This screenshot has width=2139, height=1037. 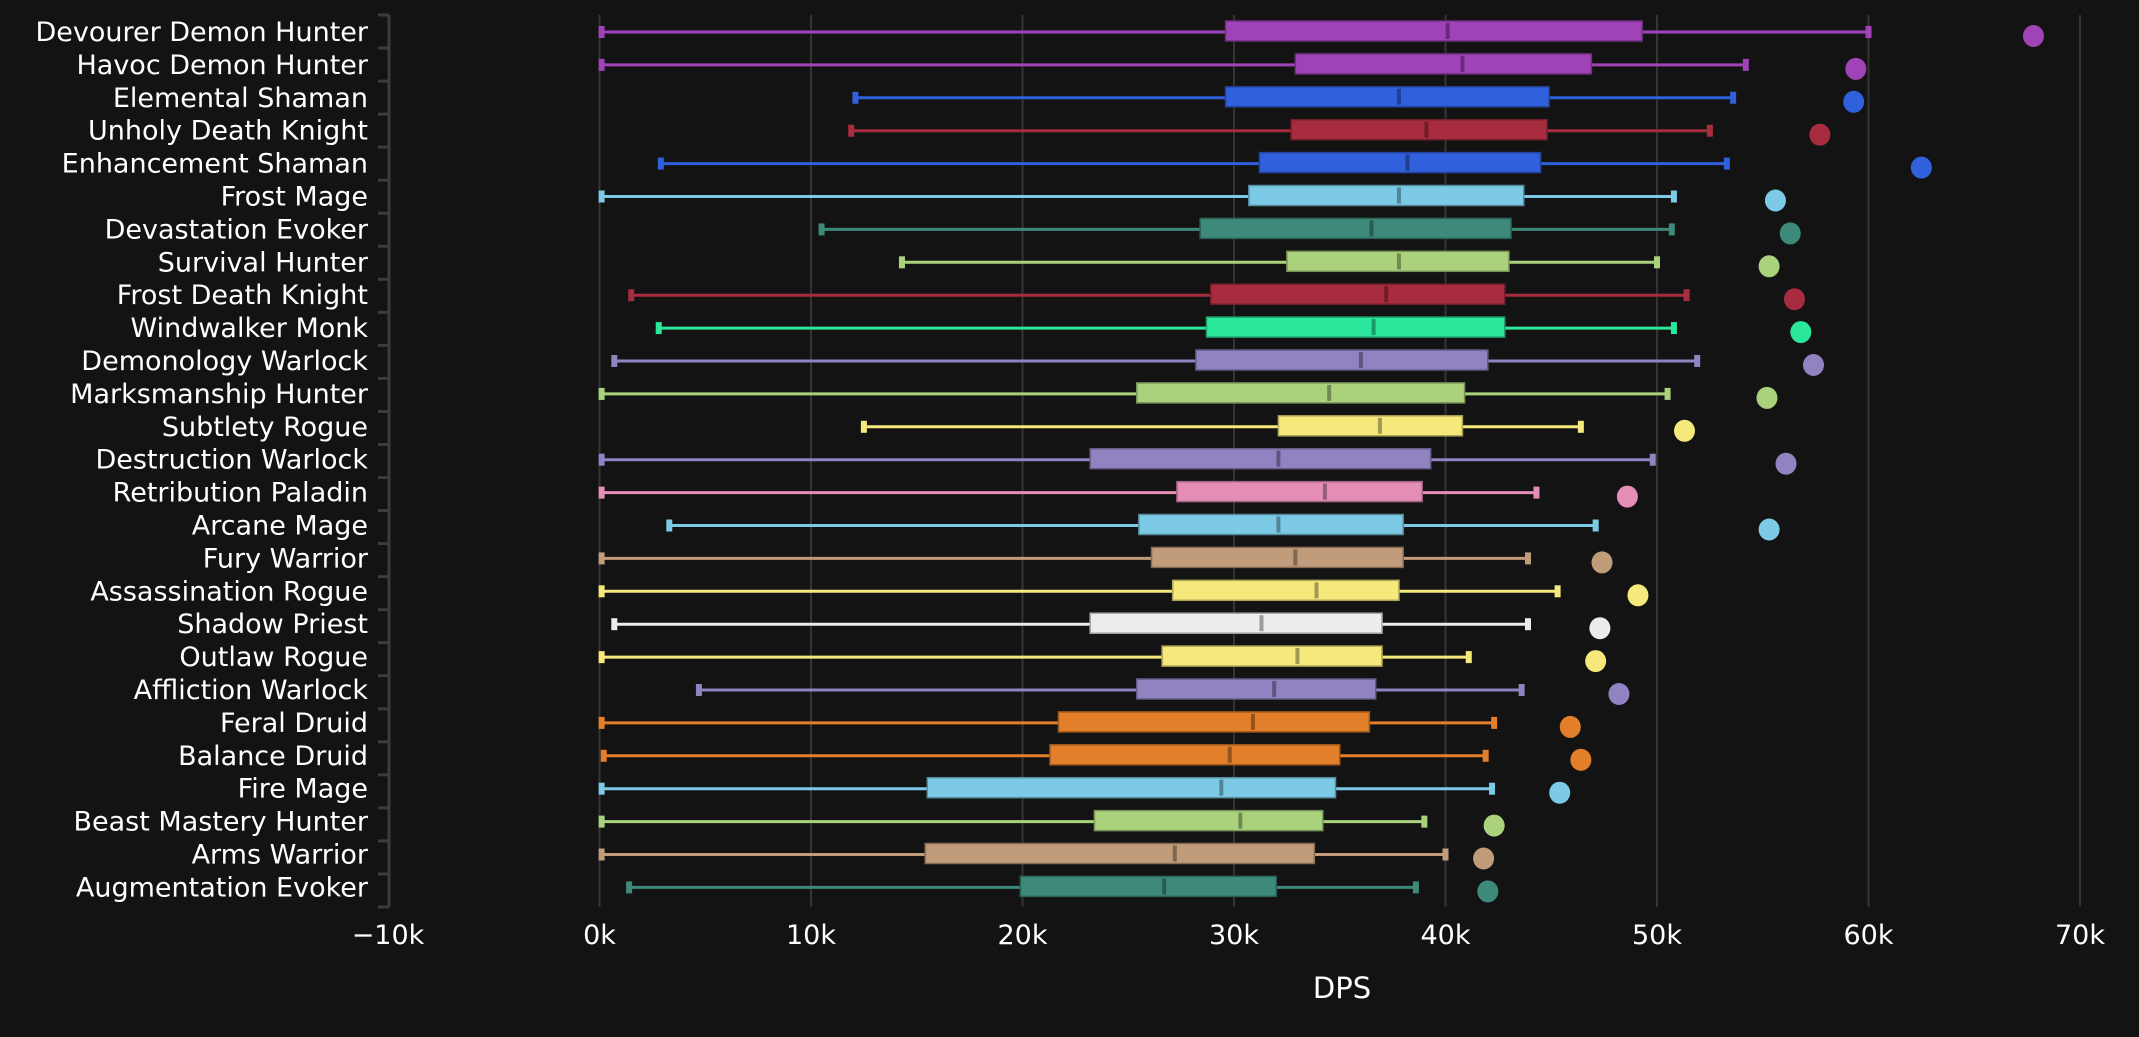 What do you see at coordinates (1657, 935) in the screenshot?
I see `x-tick-label: 50k` at bounding box center [1657, 935].